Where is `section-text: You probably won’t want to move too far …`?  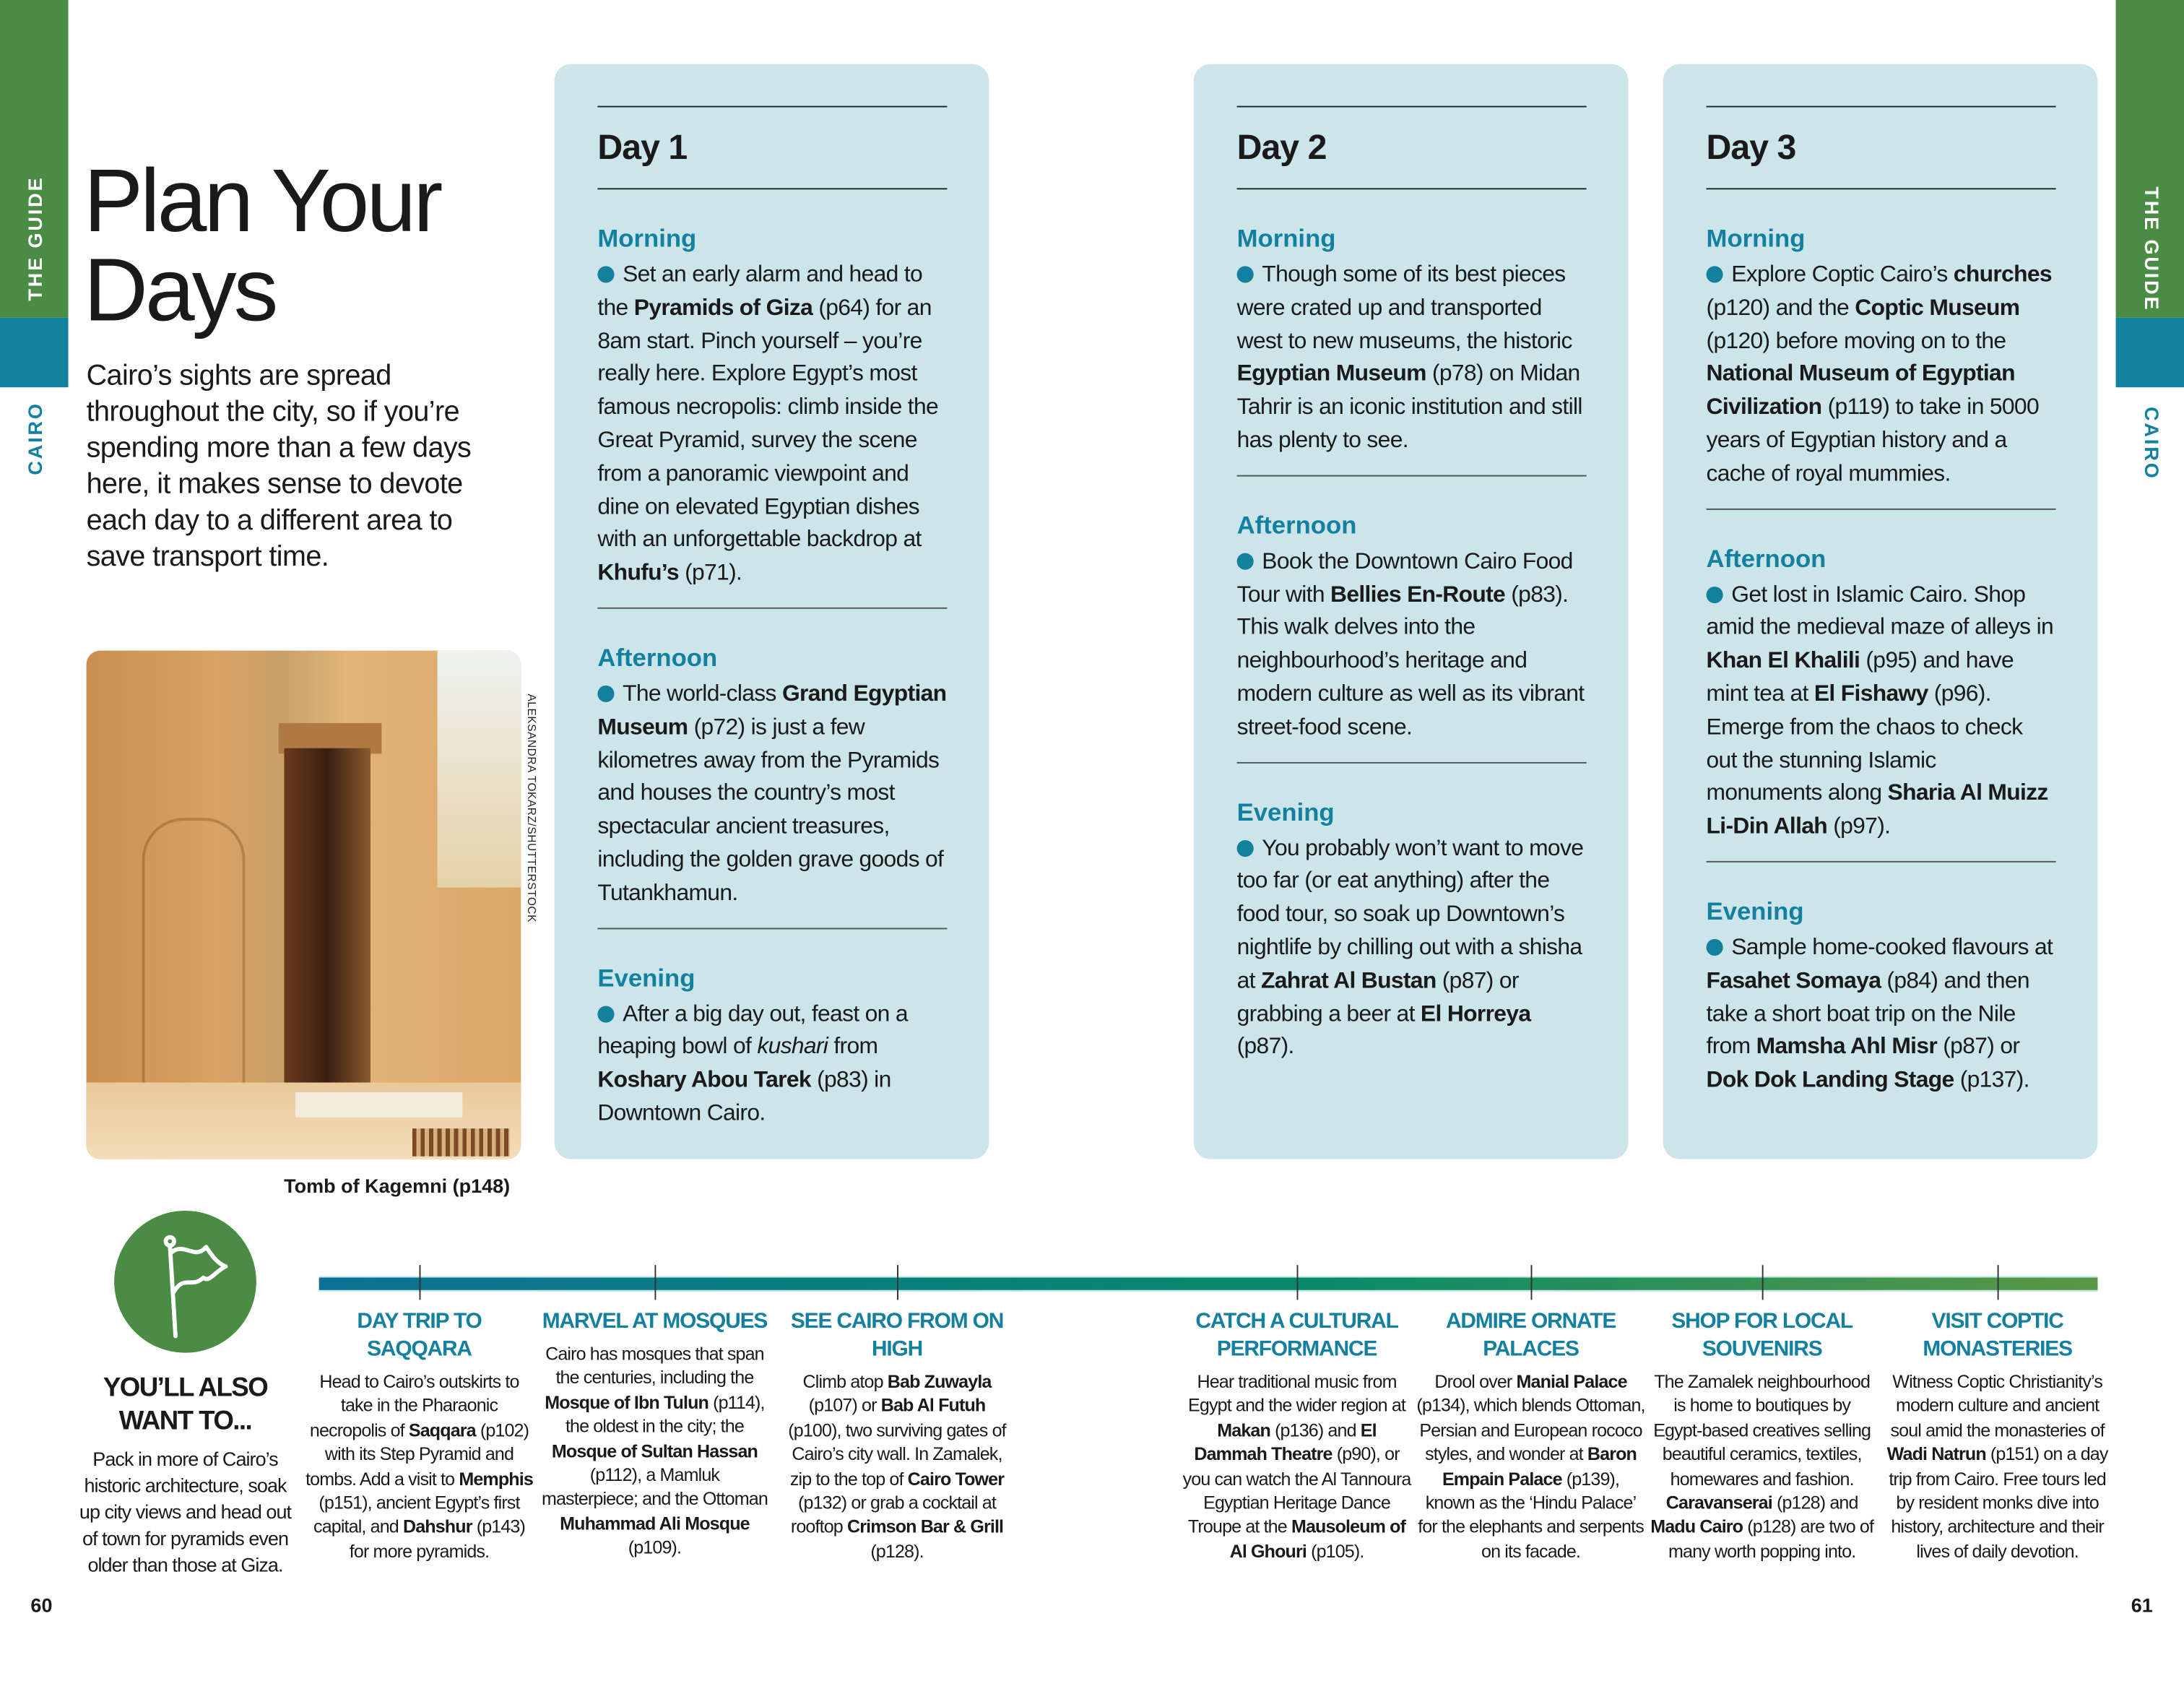
section-text: You probably won’t want to move too far … is located at coordinates (1411, 948).